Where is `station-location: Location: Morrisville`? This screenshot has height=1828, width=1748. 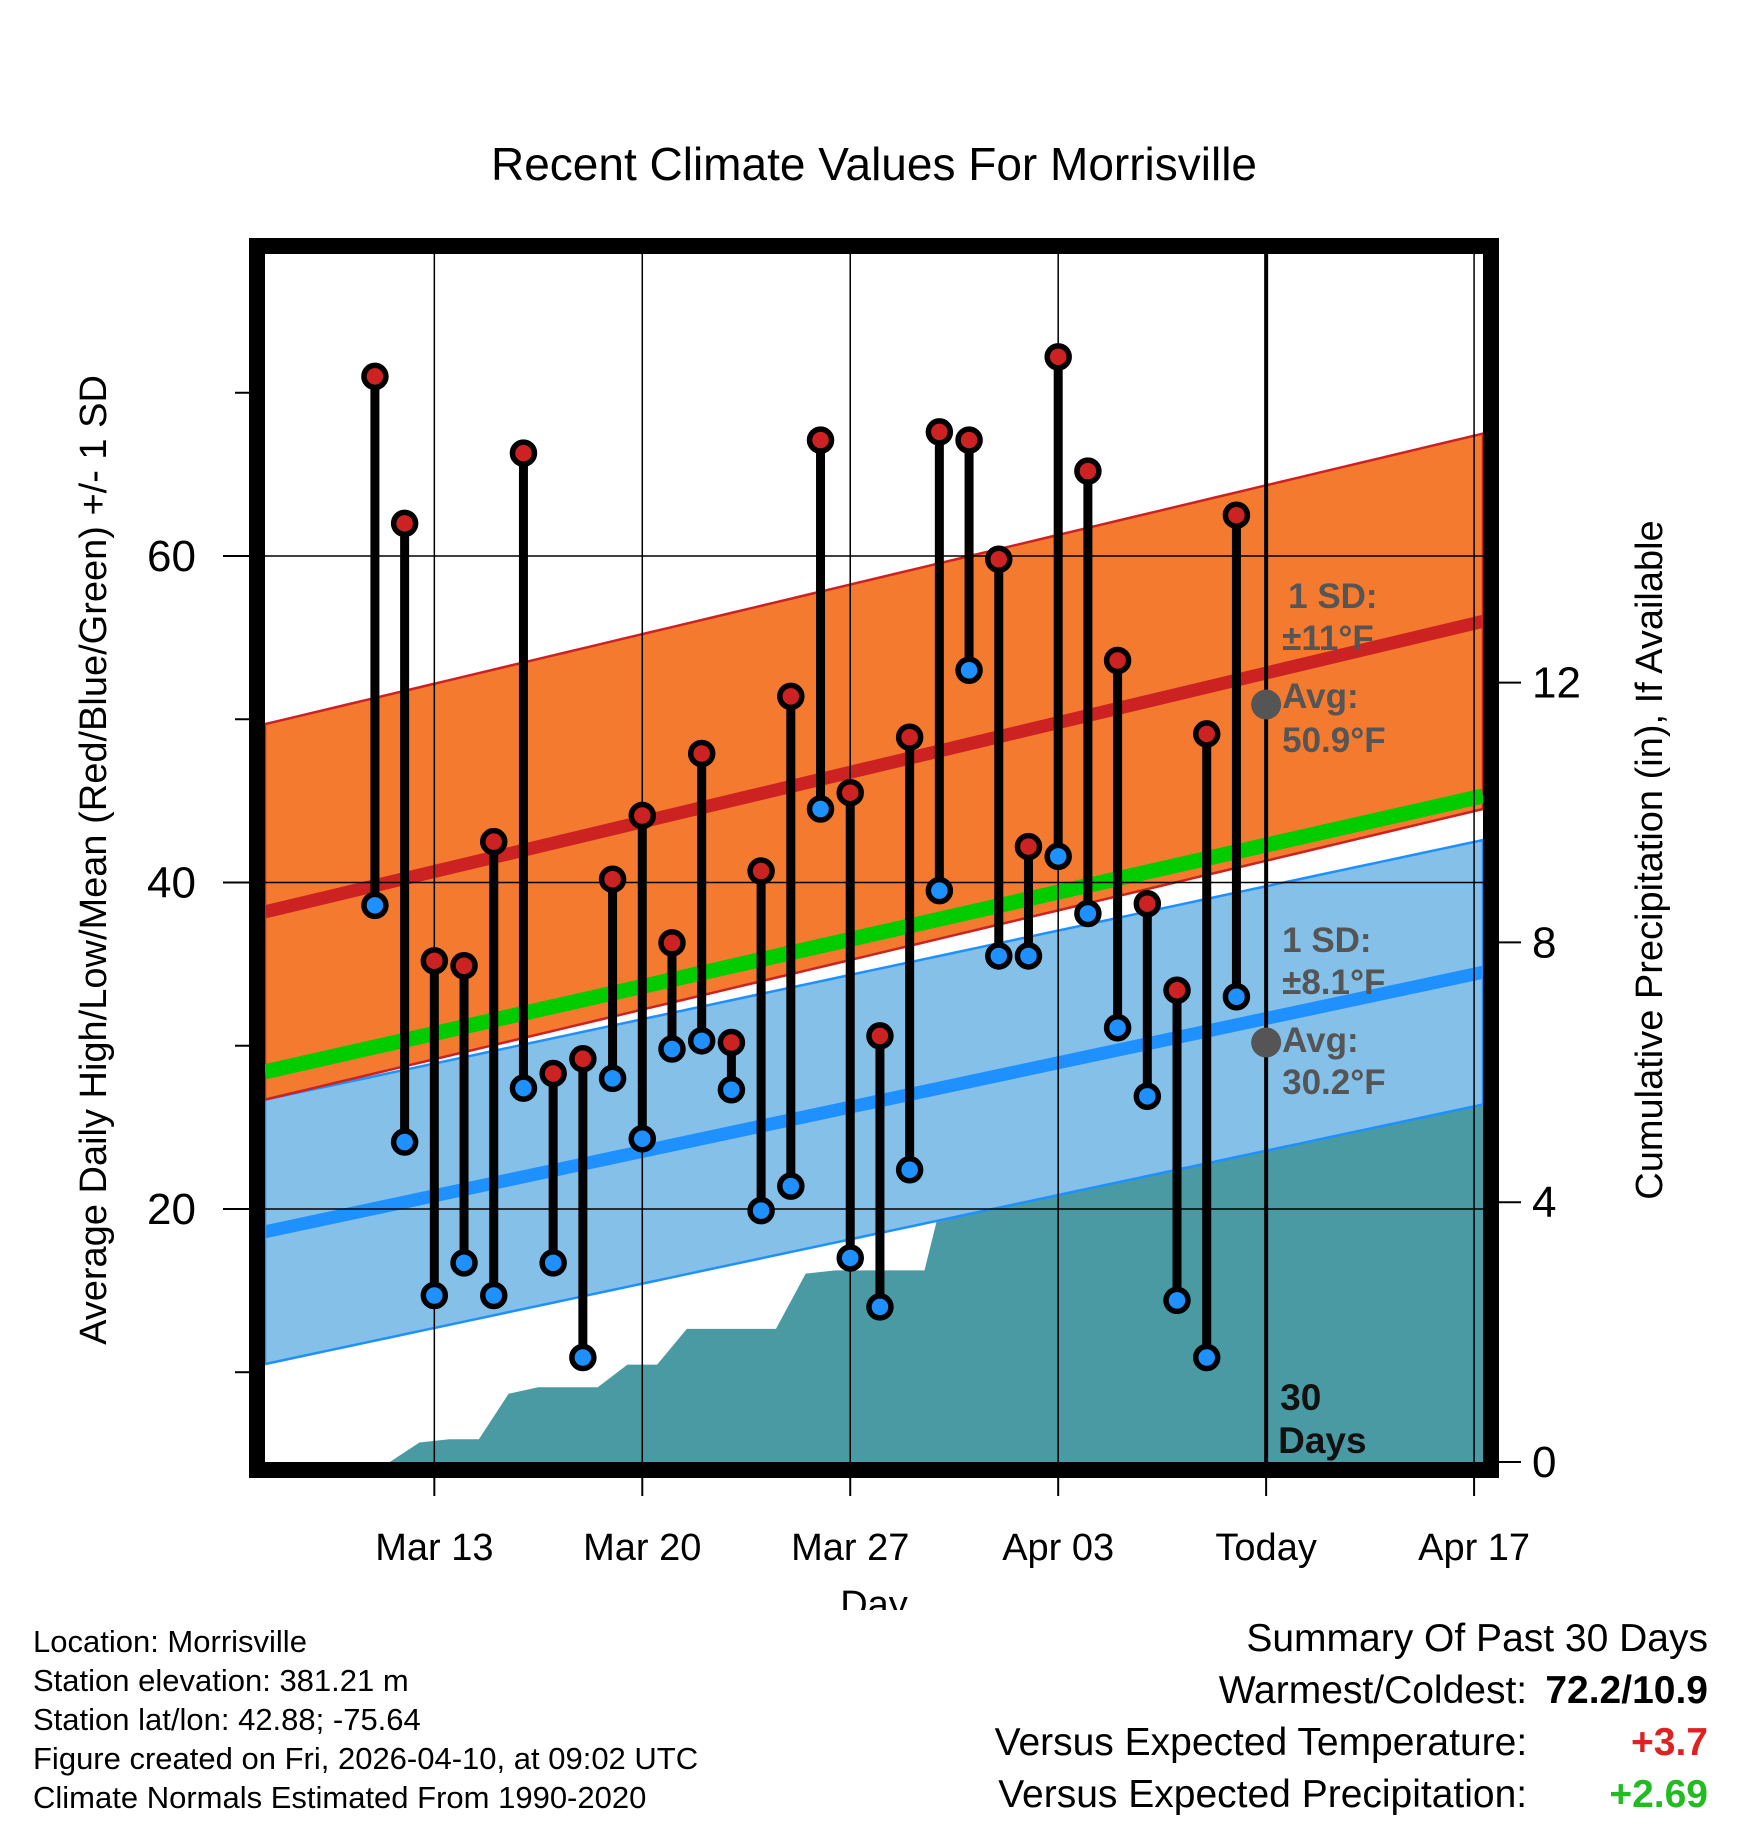
station-location: Location: Morrisville is located at coordinates (170, 1641).